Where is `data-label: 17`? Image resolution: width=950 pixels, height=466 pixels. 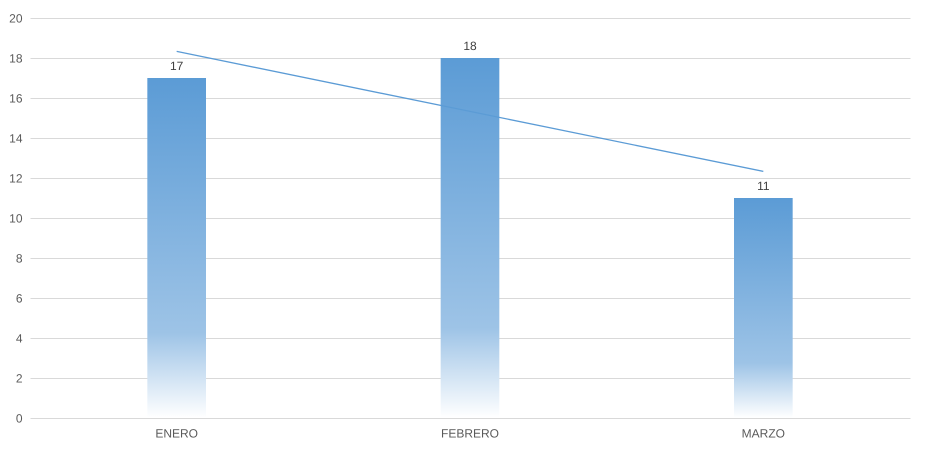 data-label: 17 is located at coordinates (177, 66).